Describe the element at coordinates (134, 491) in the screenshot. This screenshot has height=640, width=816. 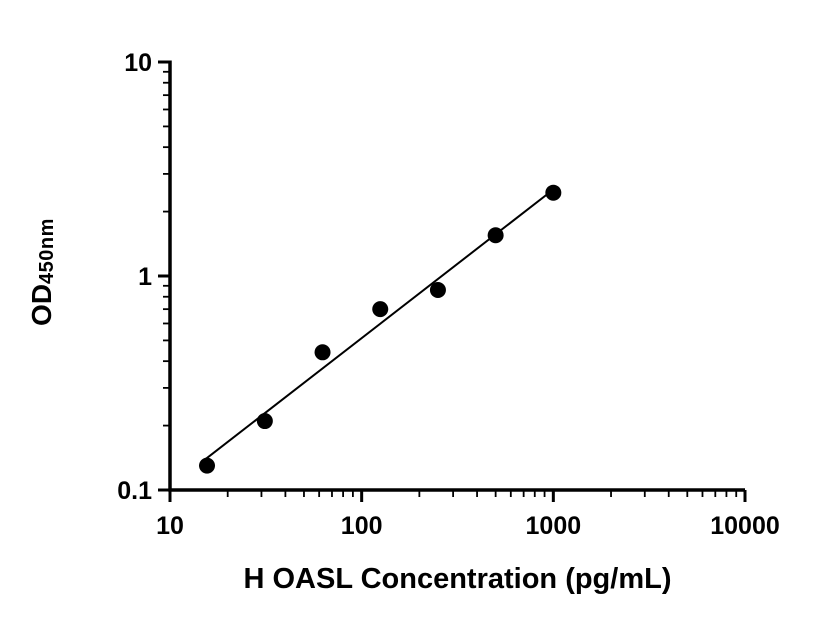
I see `y-tick-label: 0.1` at that location.